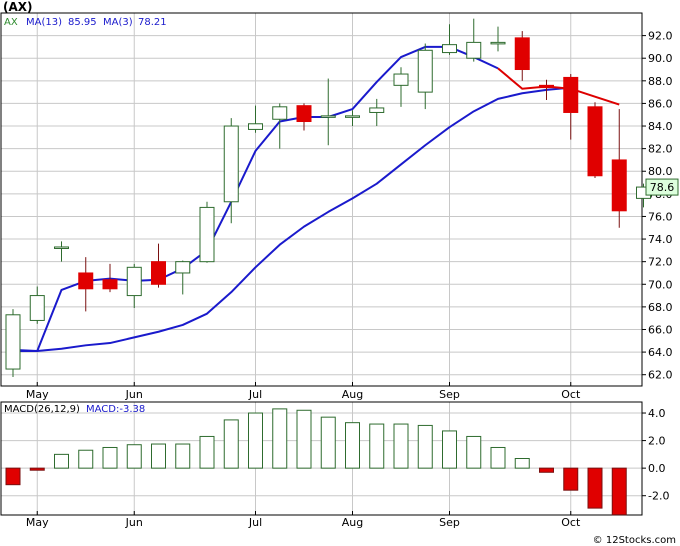 This screenshot has height=546, width=680. Describe the element at coordinates (658, 496) in the screenshot. I see `macd-y-tick-label: -2.0` at that location.